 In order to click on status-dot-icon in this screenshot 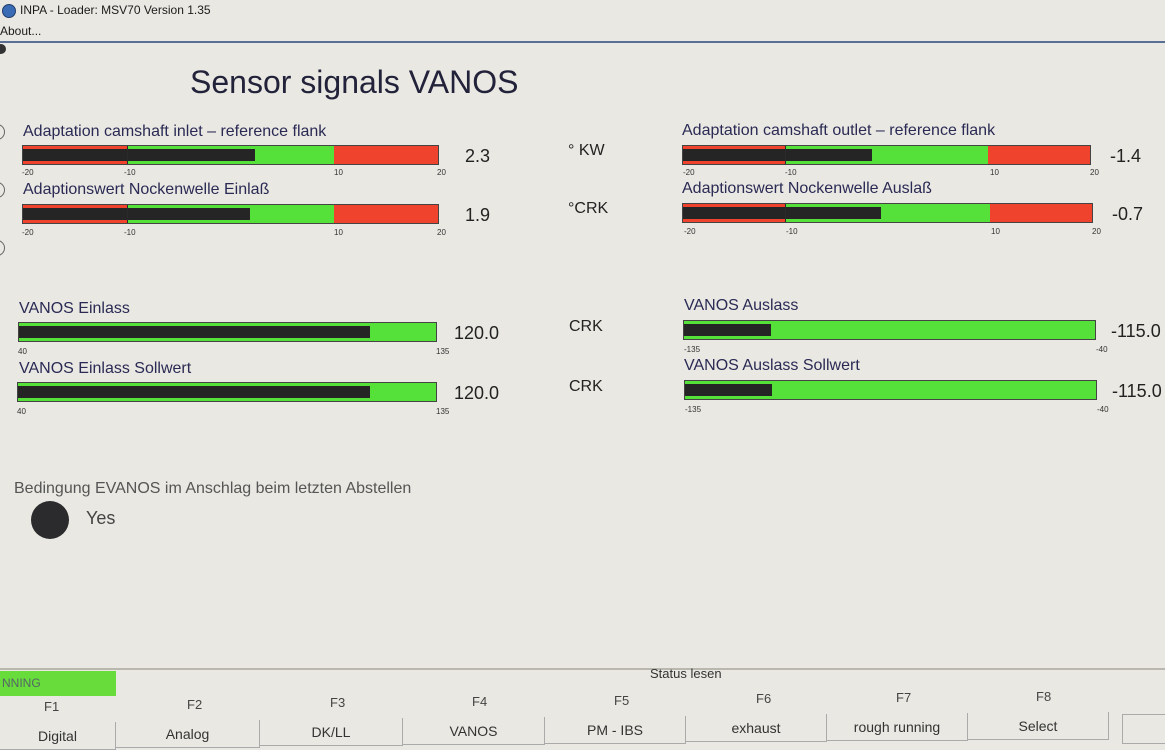, I will do `click(3, 49)`.